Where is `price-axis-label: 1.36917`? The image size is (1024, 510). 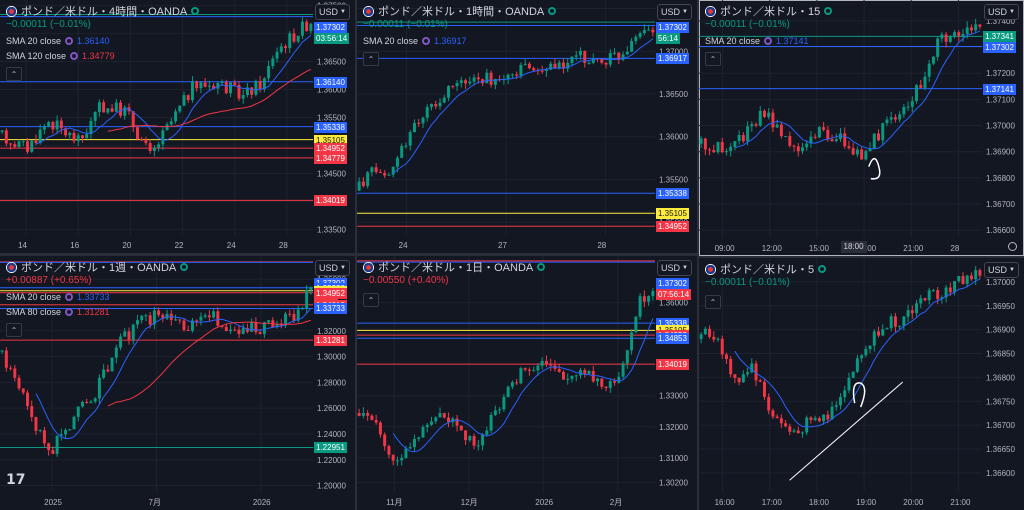
price-axis-label: 1.36917 is located at coordinates (672, 59).